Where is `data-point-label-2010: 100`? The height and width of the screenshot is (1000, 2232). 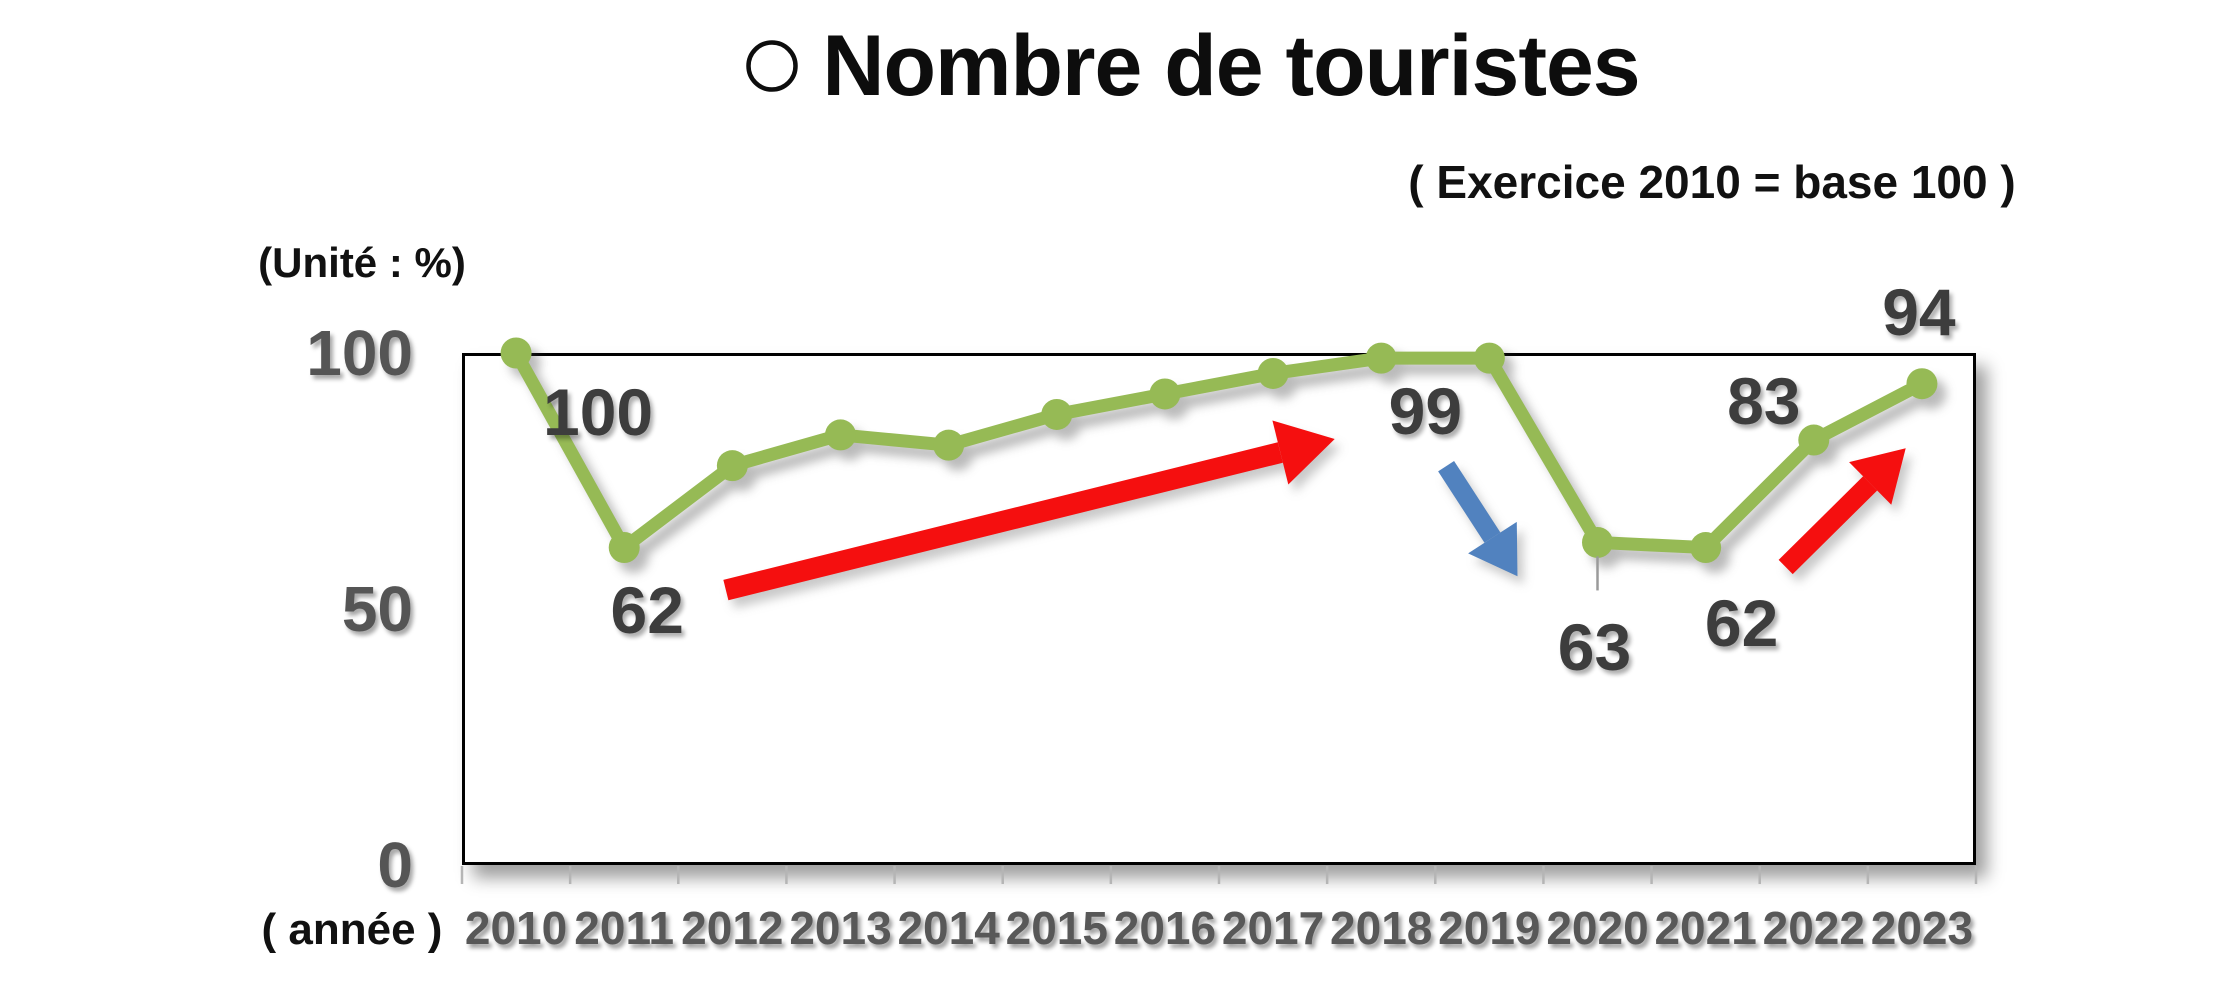 data-point-label-2010: 100 is located at coordinates (598, 412).